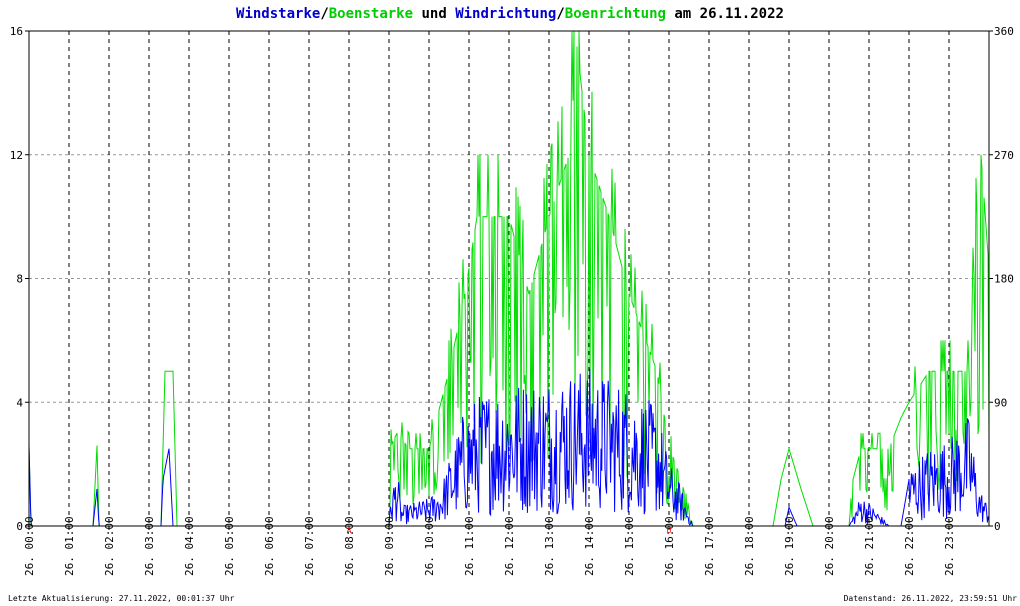 This screenshot has height=606, width=1020. I want to click on title-part-2: Boenstarke, so click(371, 14).